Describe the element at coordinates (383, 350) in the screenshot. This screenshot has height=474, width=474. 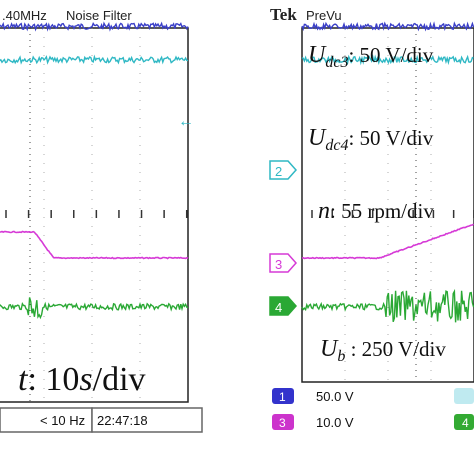
I see `right-label-ub: Ub : 250 V/div` at that location.